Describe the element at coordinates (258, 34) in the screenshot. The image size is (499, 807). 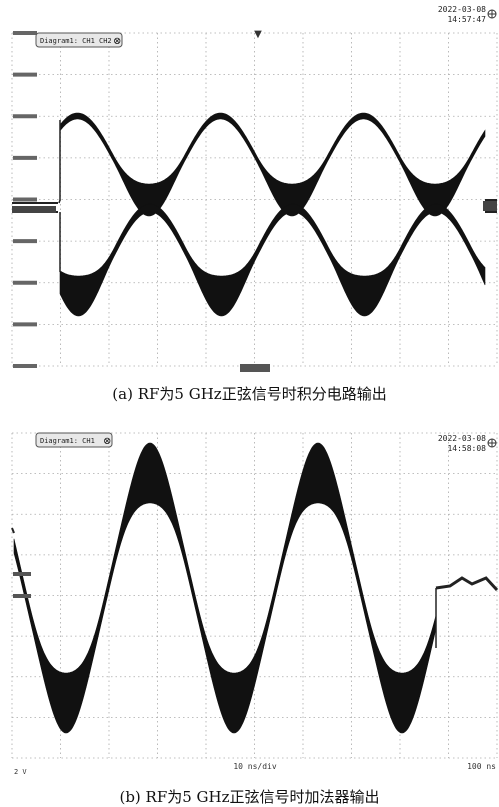
I see `trigger-marker-icon: ▼` at that location.